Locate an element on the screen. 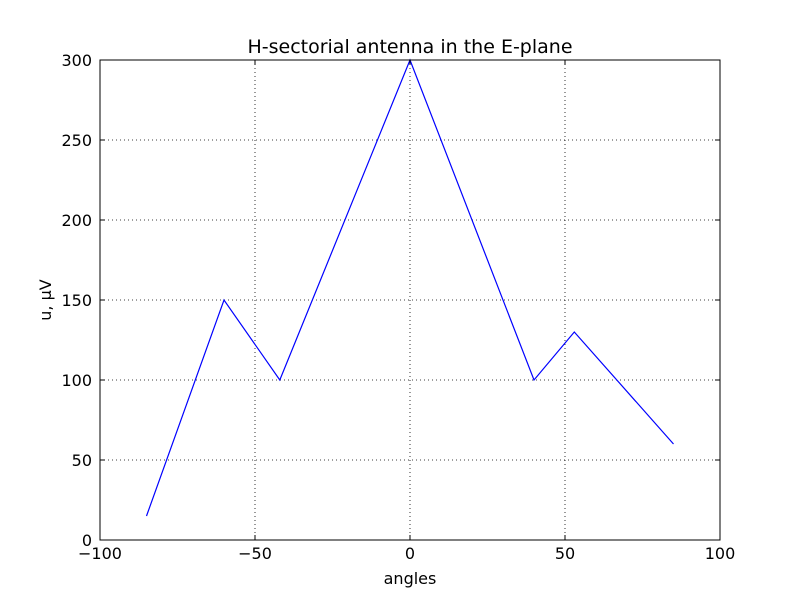  y-tick-label: 50 is located at coordinates (82, 460).